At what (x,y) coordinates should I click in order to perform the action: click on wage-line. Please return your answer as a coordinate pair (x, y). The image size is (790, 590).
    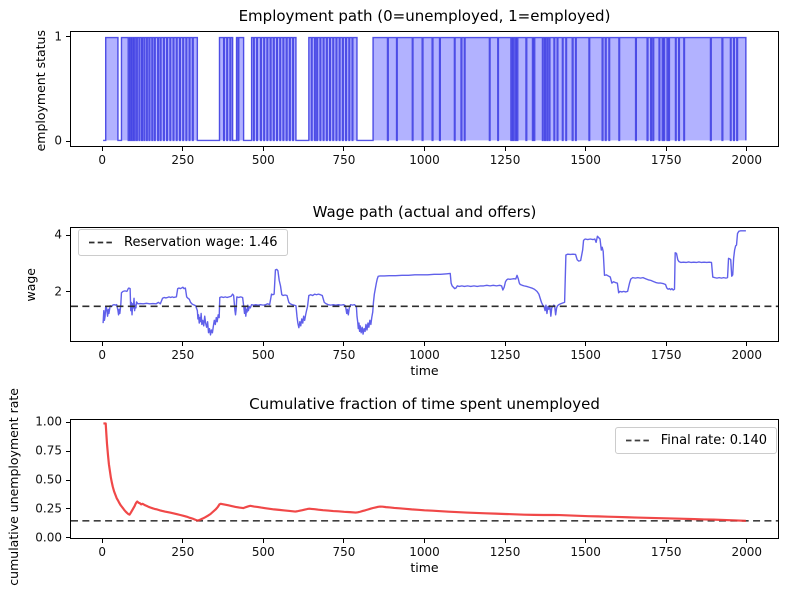
    Looking at the image, I should click on (424, 283).